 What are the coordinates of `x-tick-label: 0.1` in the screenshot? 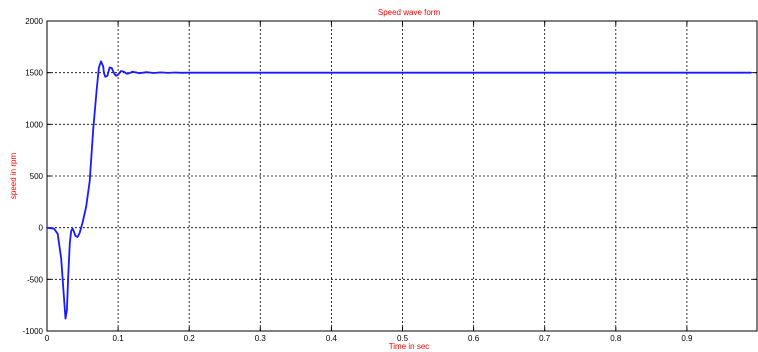 It's located at (119, 338).